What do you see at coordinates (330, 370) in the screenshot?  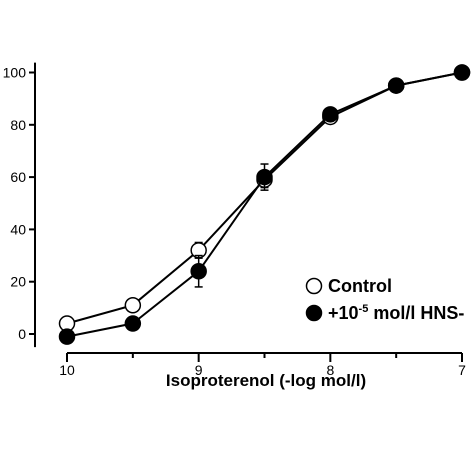 I see `x-tick-label: 8` at bounding box center [330, 370].